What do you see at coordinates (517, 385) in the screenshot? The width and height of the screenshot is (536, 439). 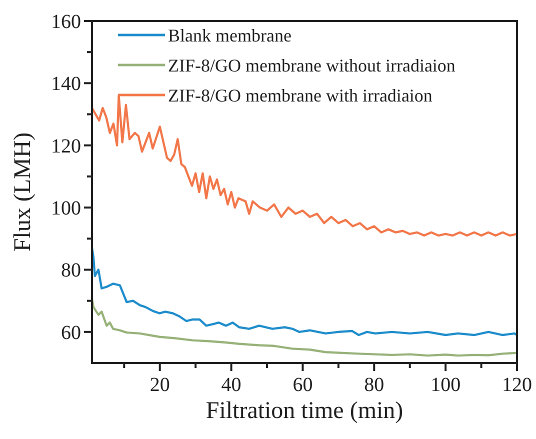 I see `x-tick-label: 120` at bounding box center [517, 385].